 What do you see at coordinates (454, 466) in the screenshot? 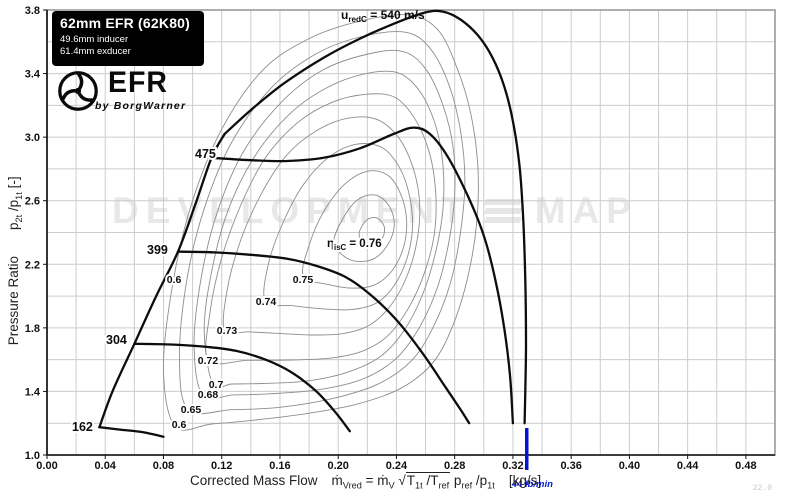
I see `x-tick-label: 0.28` at bounding box center [454, 466].